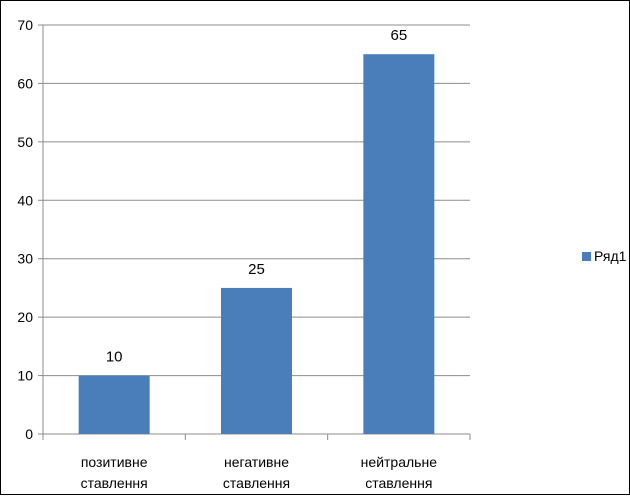 This screenshot has height=500, width=630. Describe the element at coordinates (586, 256) in the screenshot. I see `legend-swatch` at that location.